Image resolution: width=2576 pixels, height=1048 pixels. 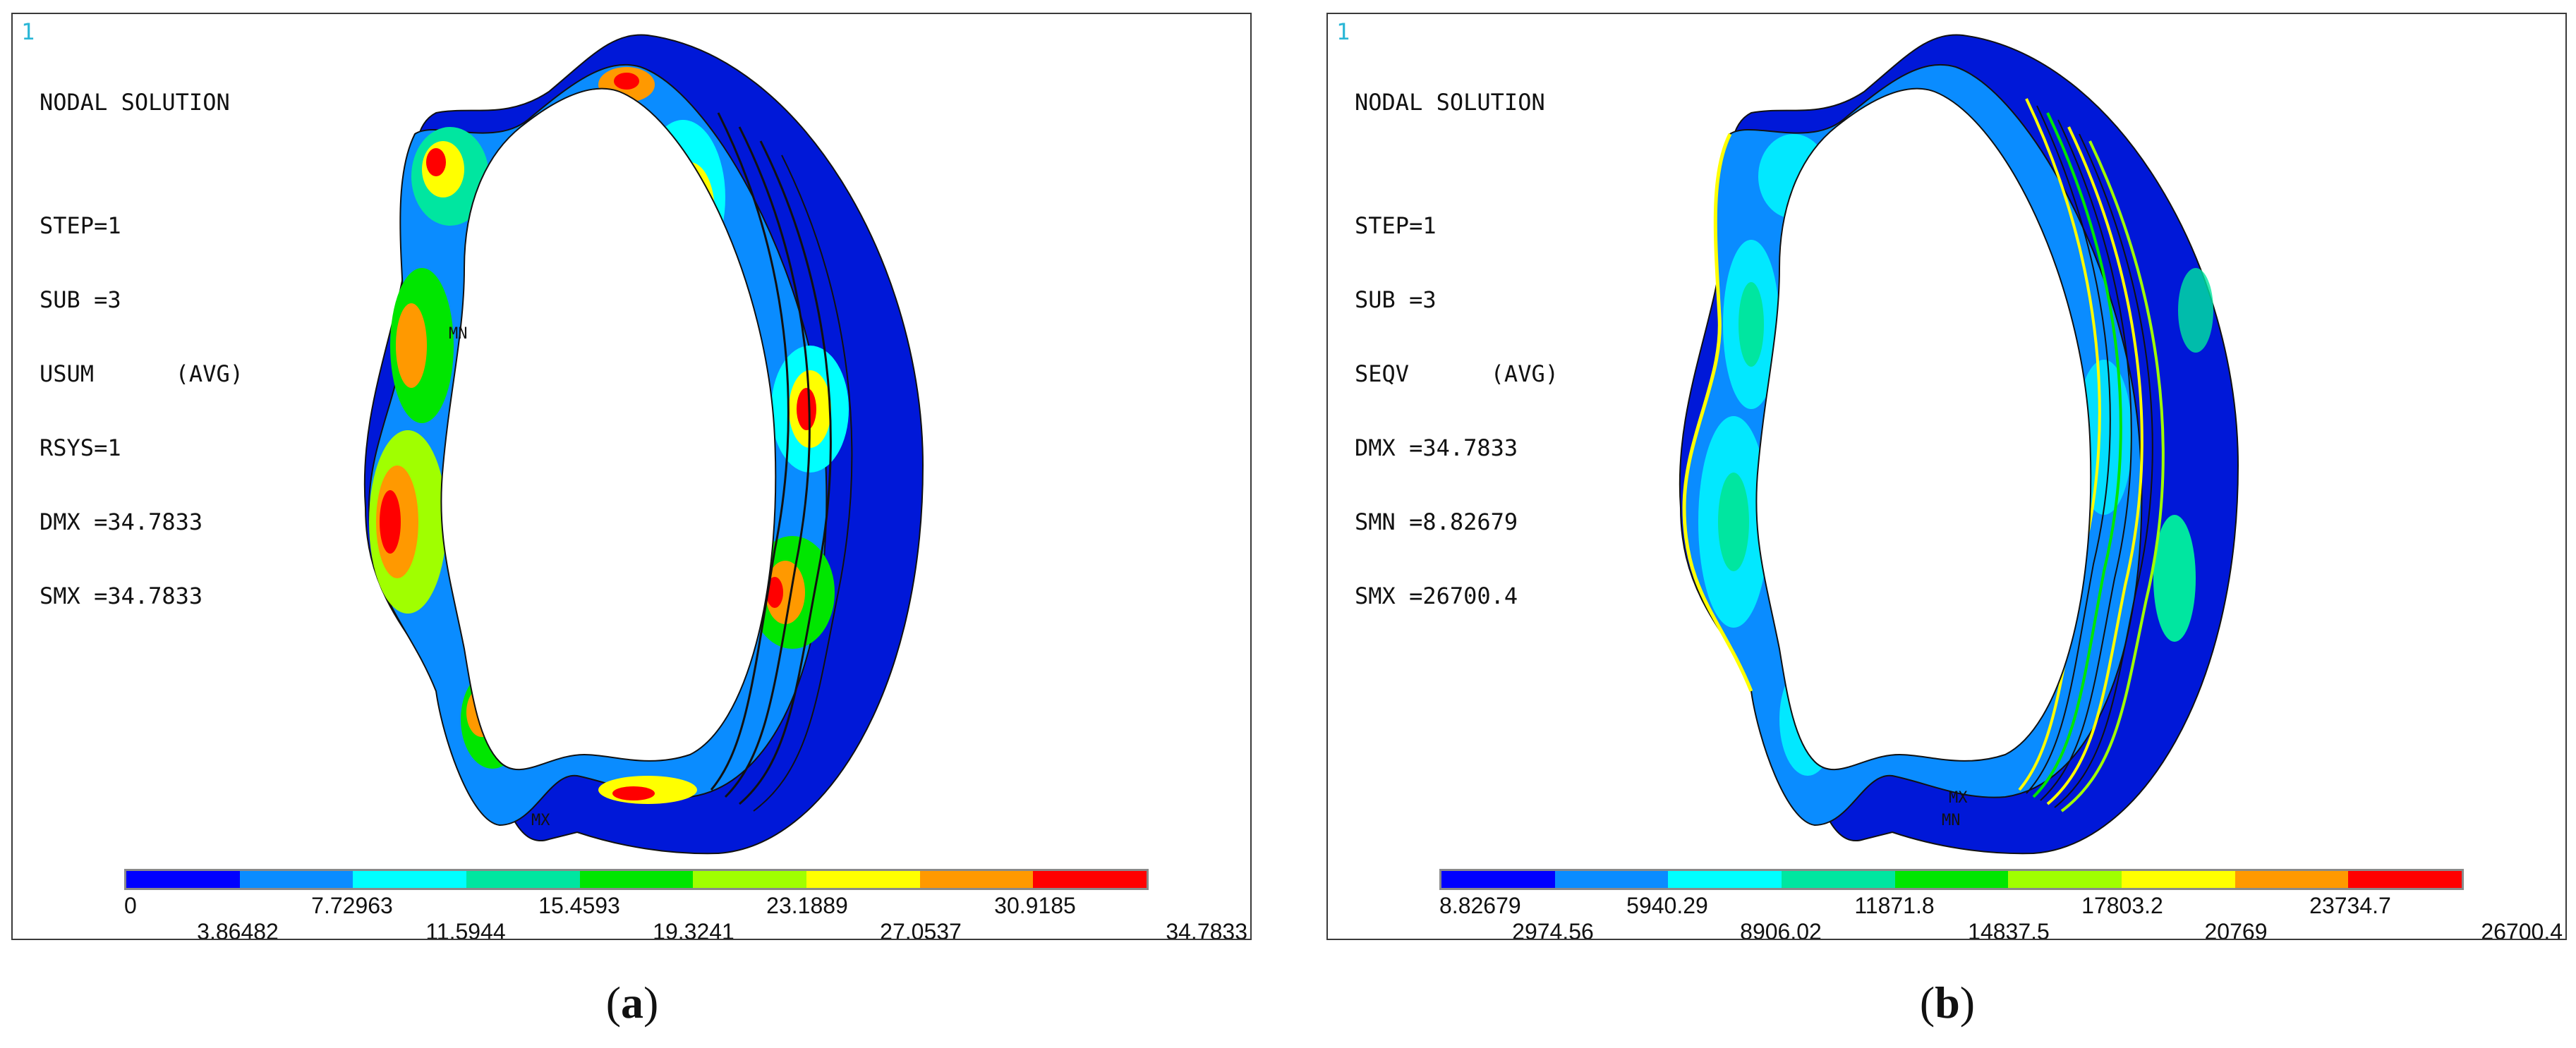 What do you see at coordinates (1895, 905) in the screenshot?
I see `legend-label: 11871.8` at bounding box center [1895, 905].